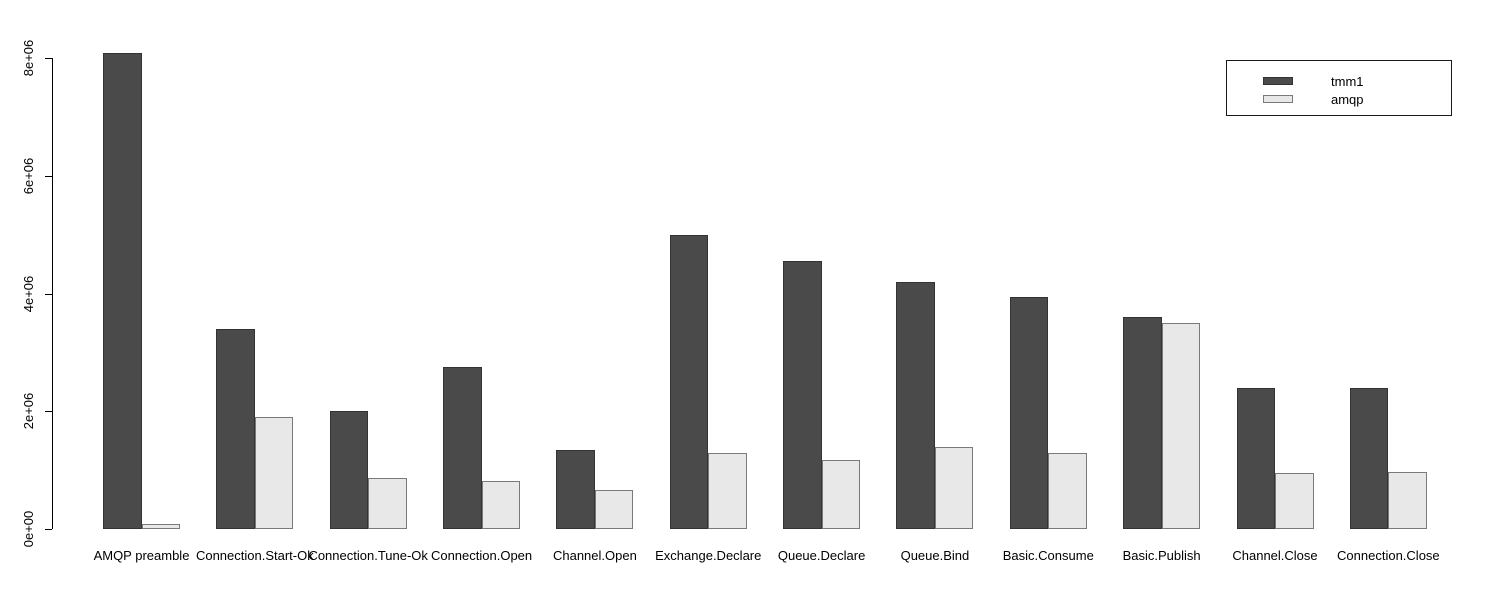 Image resolution: width=1500 pixels, height=600 pixels. I want to click on x-axis-label: Queue.Bind, so click(935, 555).